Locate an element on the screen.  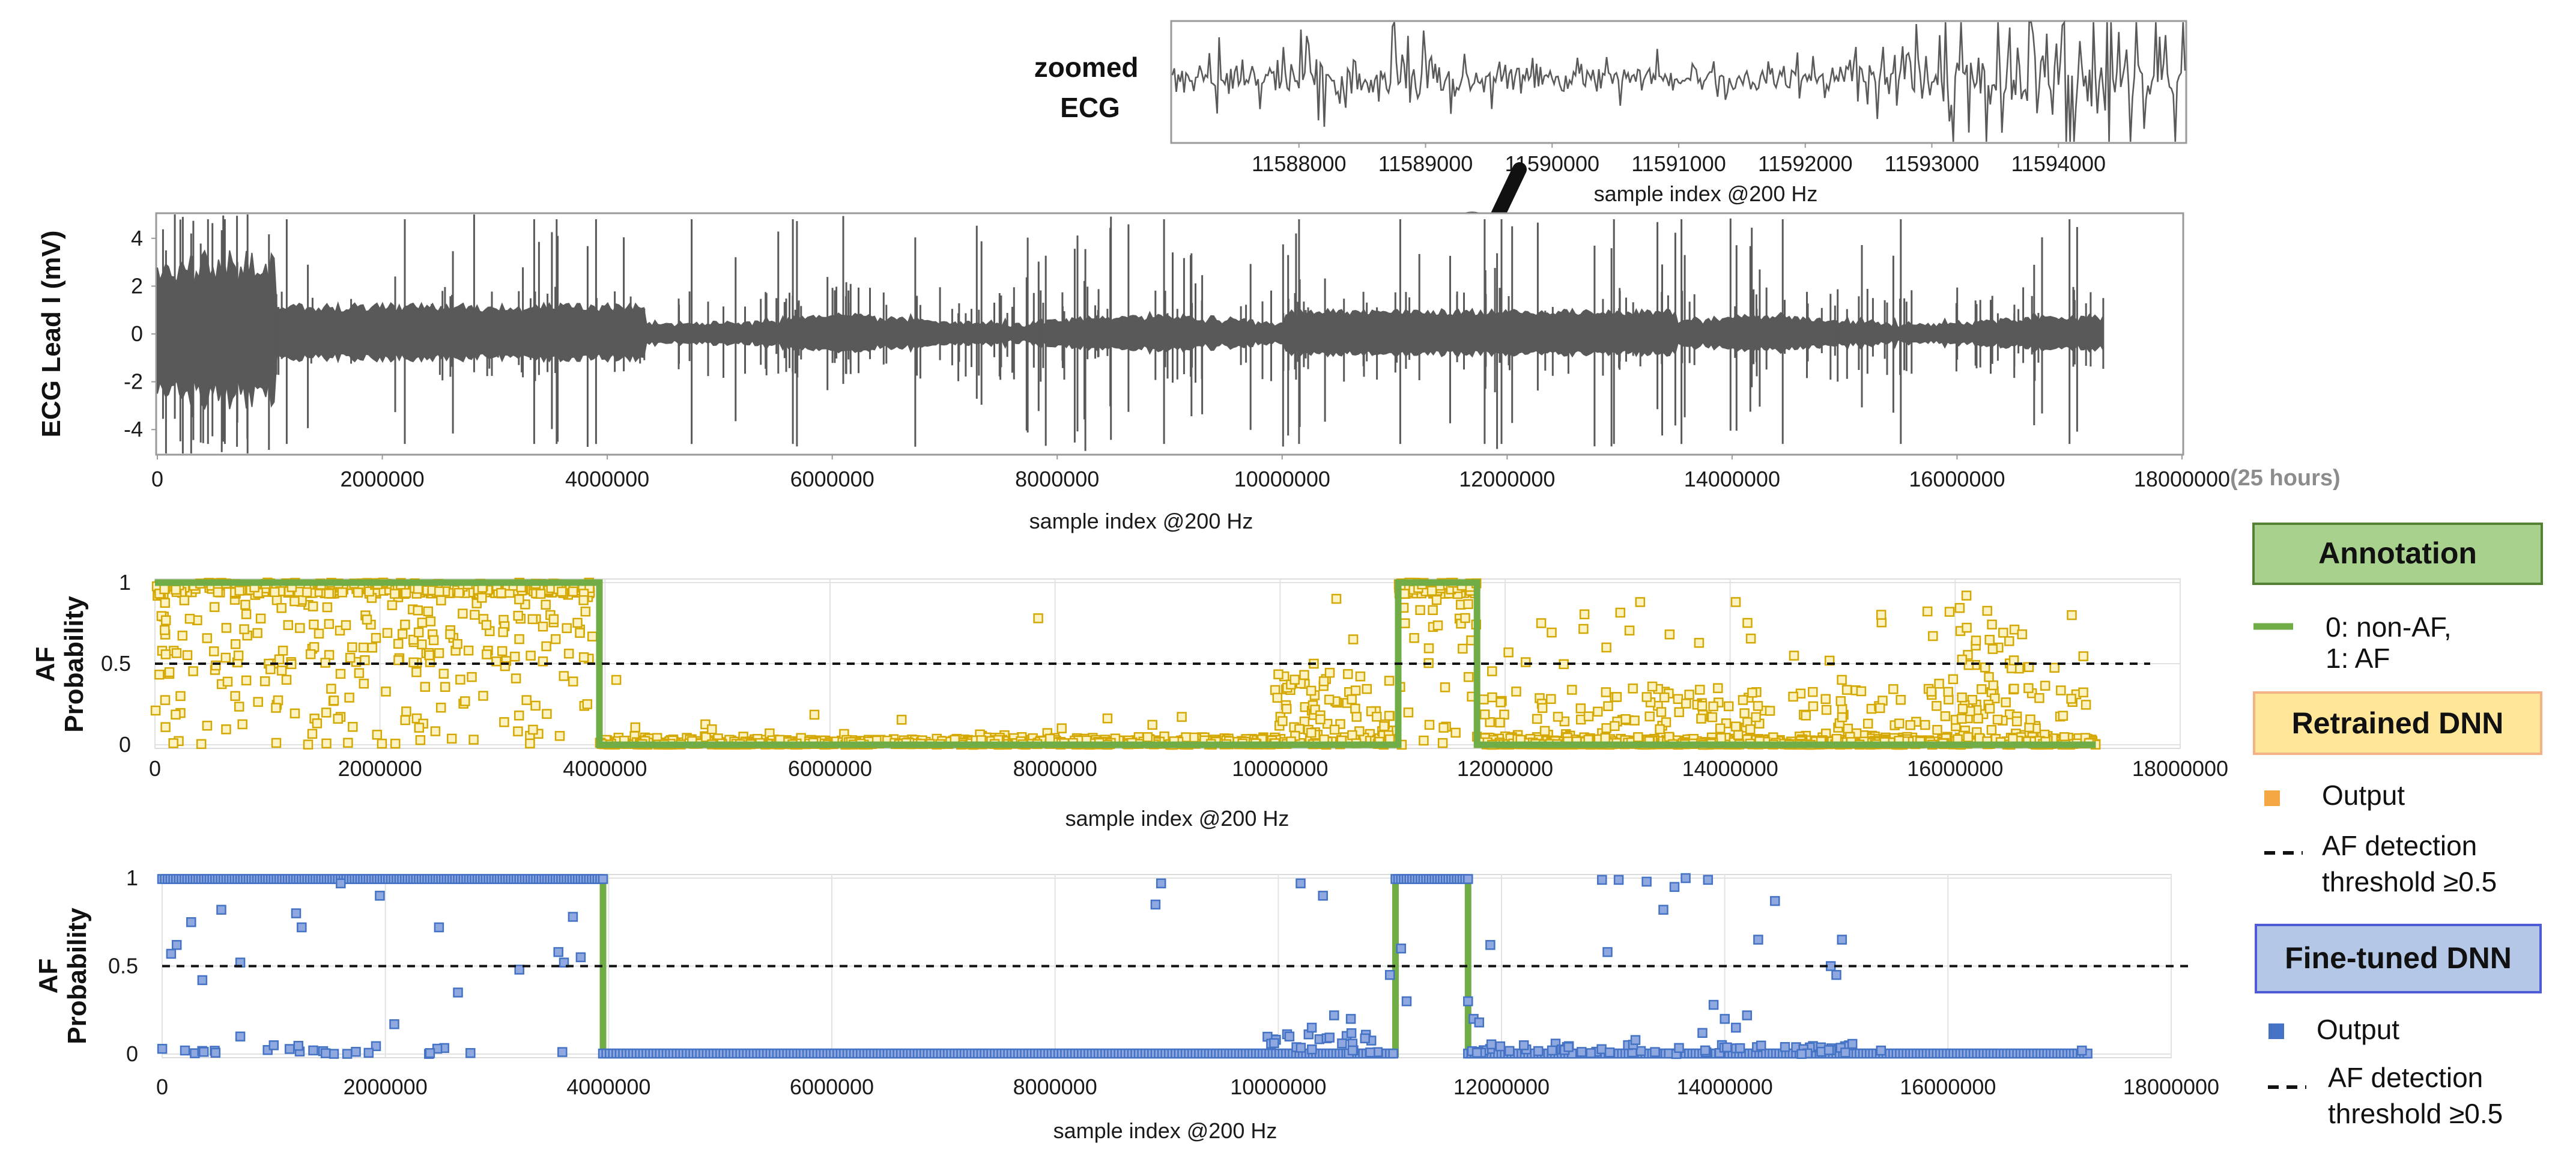
x-tick-label: 6000000 is located at coordinates (830, 768).